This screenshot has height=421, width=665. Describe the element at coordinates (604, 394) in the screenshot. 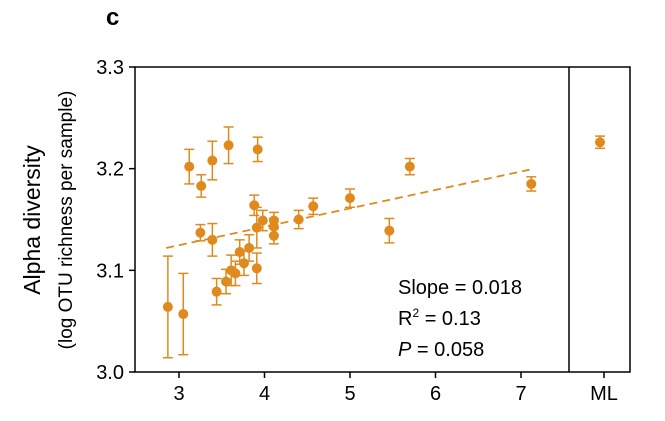

I see `x-tick-label-ml: ML` at that location.